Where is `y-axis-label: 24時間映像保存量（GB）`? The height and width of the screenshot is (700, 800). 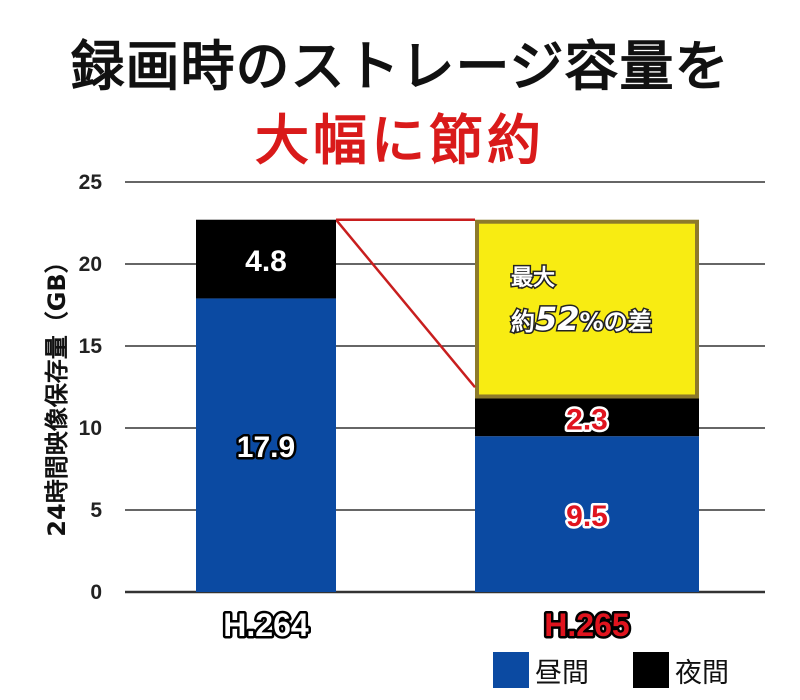 y-axis-label: 24時間映像保存量（GB） is located at coordinates (57, 392).